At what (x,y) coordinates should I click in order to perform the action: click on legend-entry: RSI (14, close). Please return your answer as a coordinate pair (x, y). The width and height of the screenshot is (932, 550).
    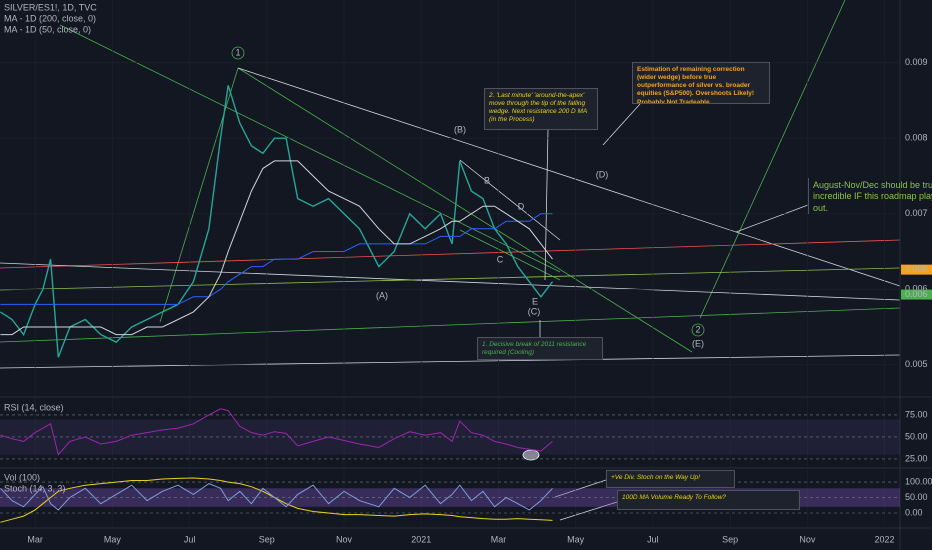
    Looking at the image, I should click on (34, 407).